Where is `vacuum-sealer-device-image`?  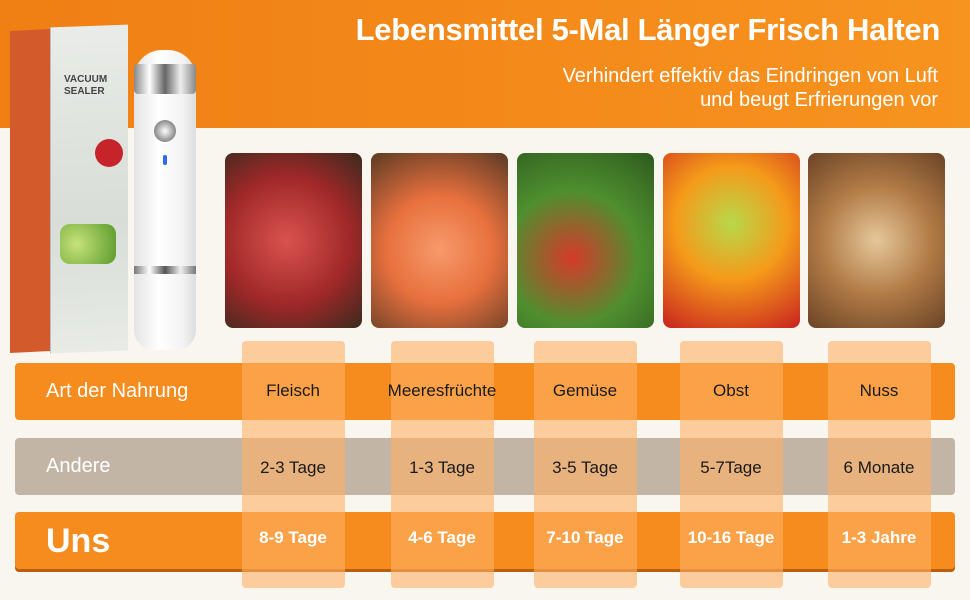 vacuum-sealer-device-image is located at coordinates (165, 200).